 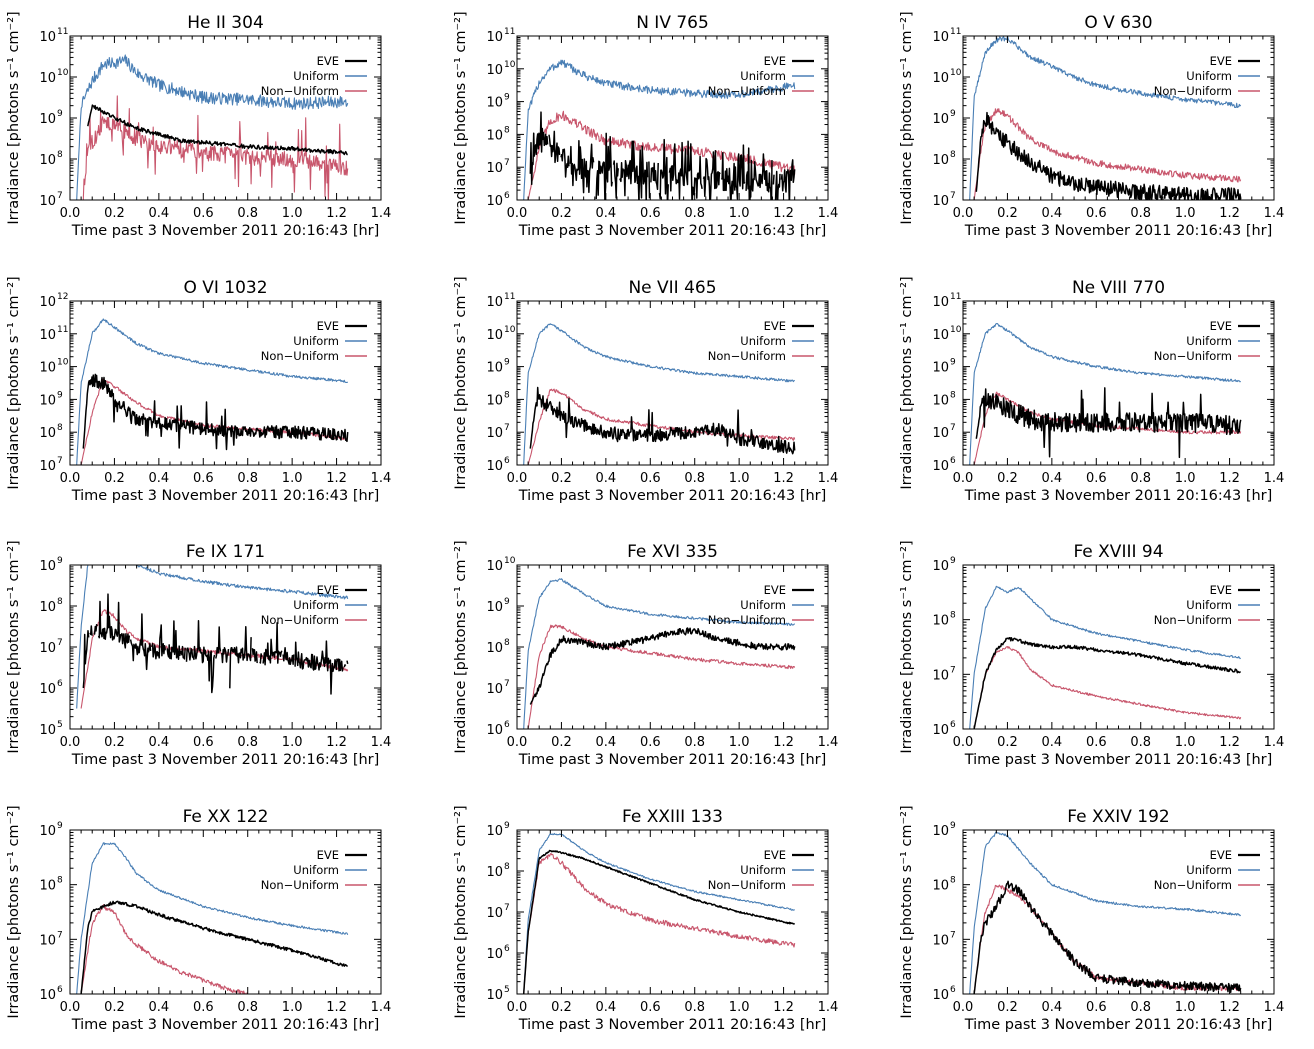 I want to click on plot-area, so click(x=659, y=913).